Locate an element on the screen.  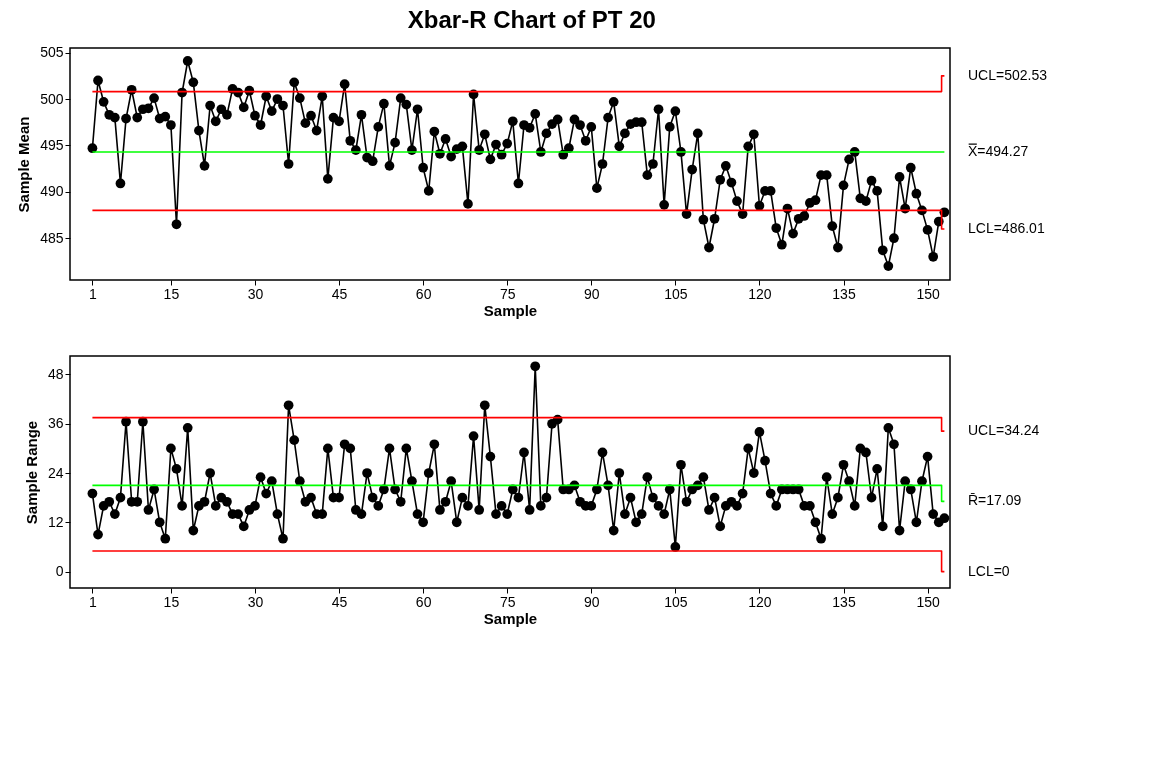
text: R̄=17.09 is located at coordinates (995, 500).